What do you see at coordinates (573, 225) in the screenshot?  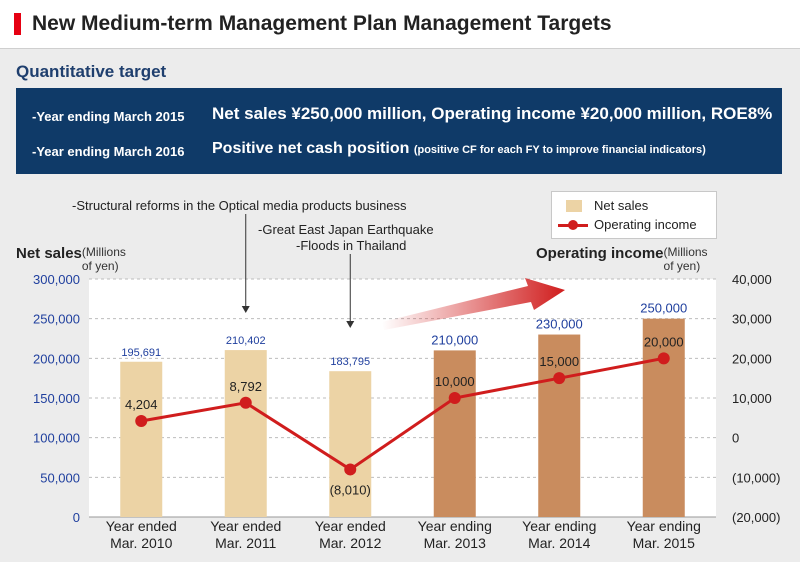 I see `legend-dot-swatch` at bounding box center [573, 225].